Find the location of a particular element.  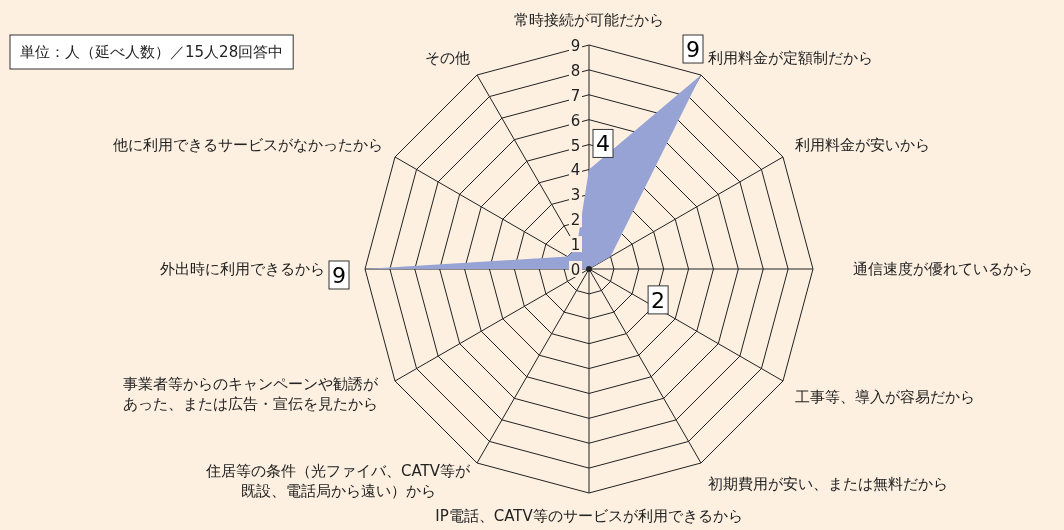

y-tick-label: 5 is located at coordinates (575, 145).